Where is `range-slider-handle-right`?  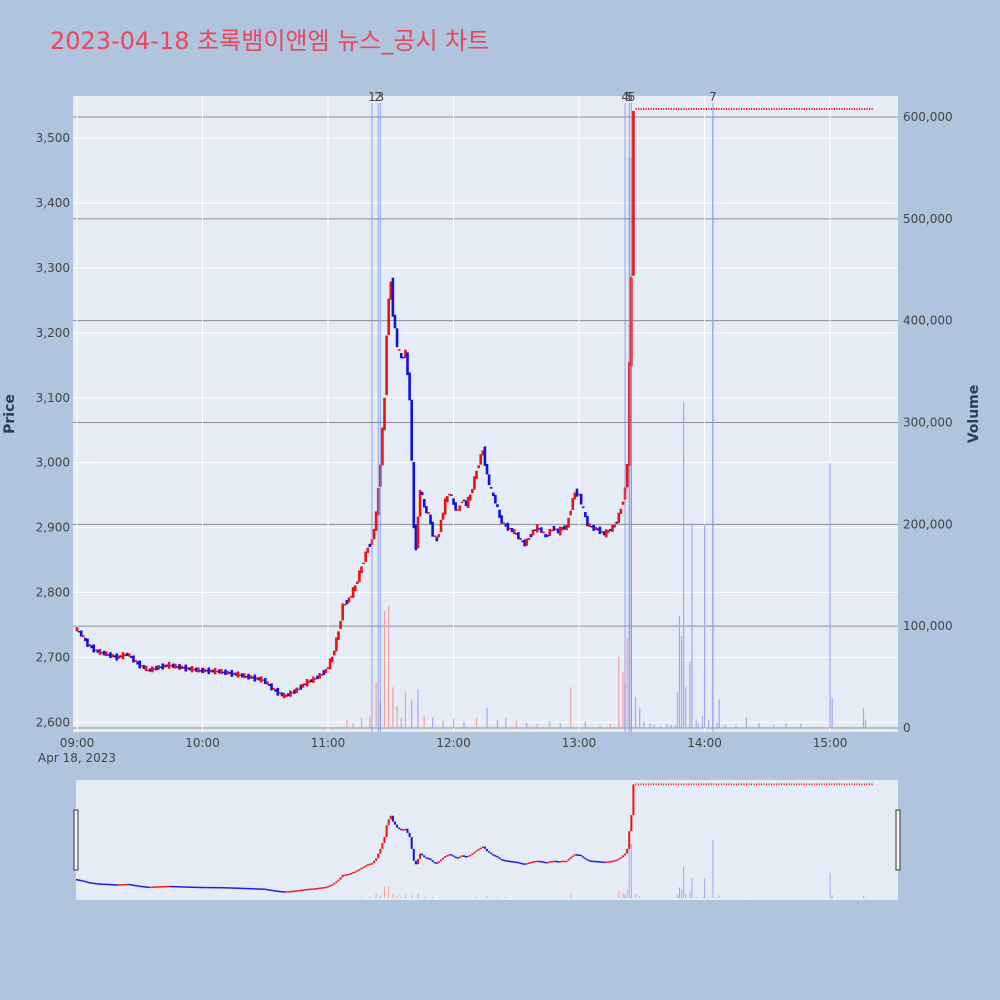
range-slider-handle-right is located at coordinates (898, 840).